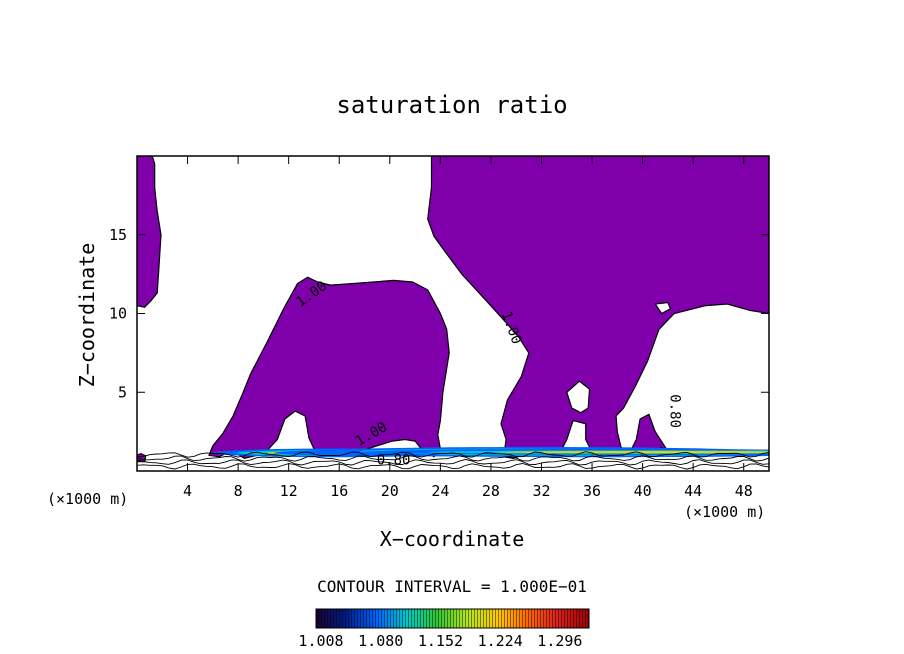  I want to click on x-tick-label: 24, so click(440, 491).